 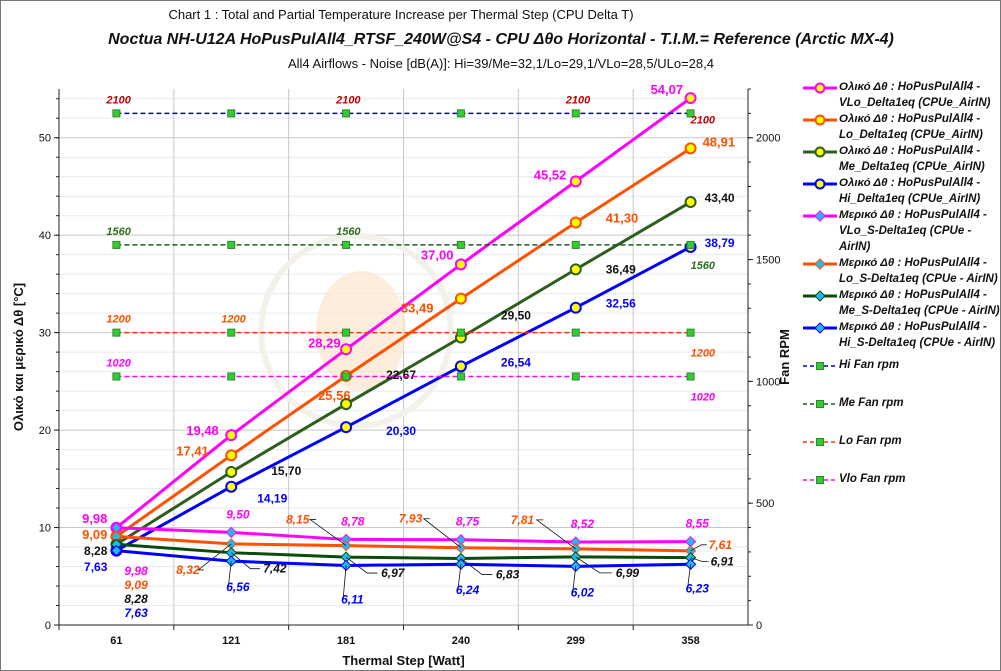 What do you see at coordinates (286, 471) in the screenshot?
I see `data-label: 15,70` at bounding box center [286, 471].